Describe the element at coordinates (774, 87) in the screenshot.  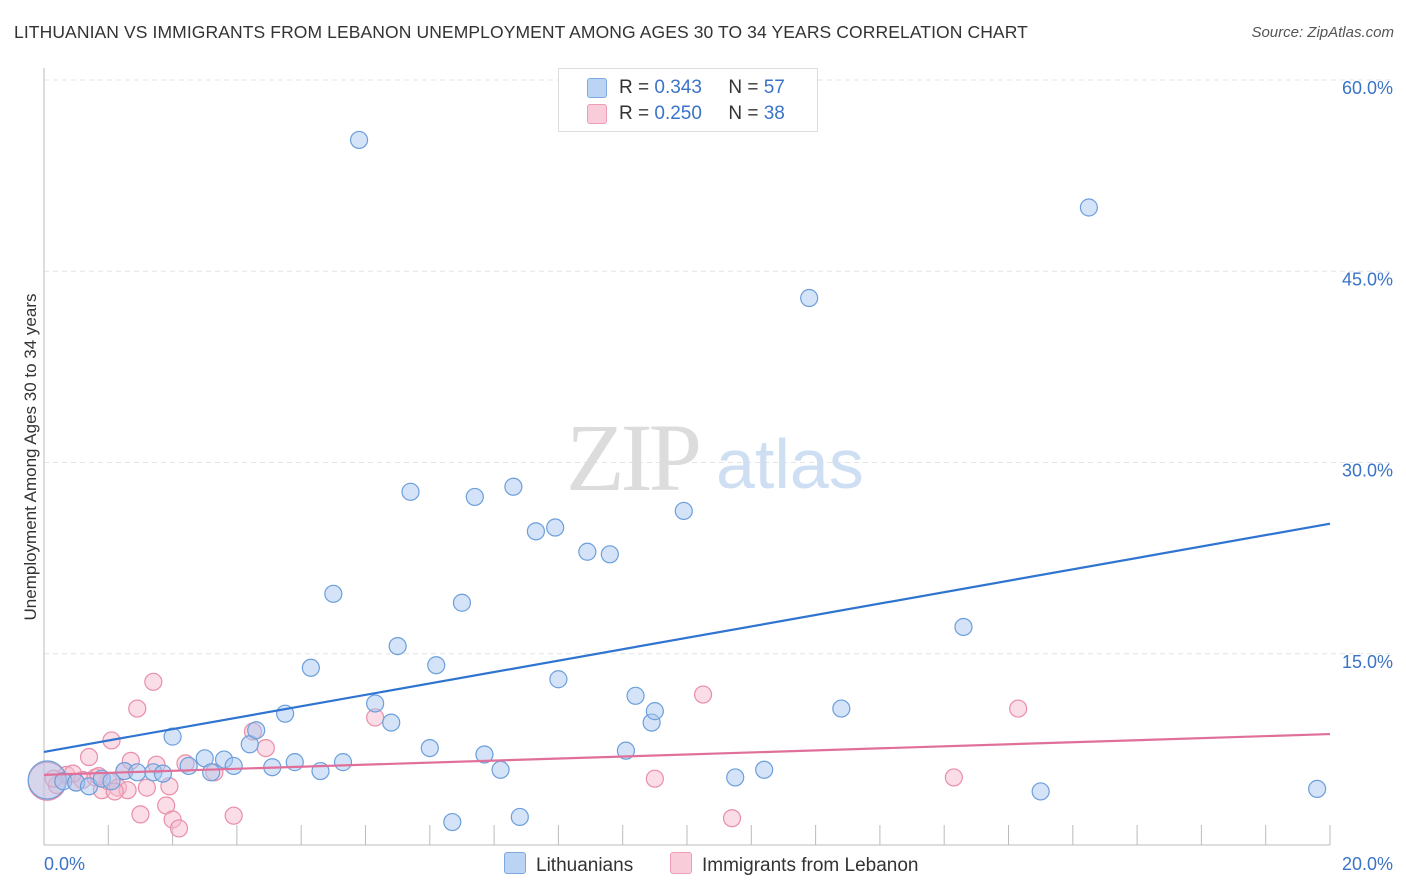
I see `legend-n-value: 57` at that location.